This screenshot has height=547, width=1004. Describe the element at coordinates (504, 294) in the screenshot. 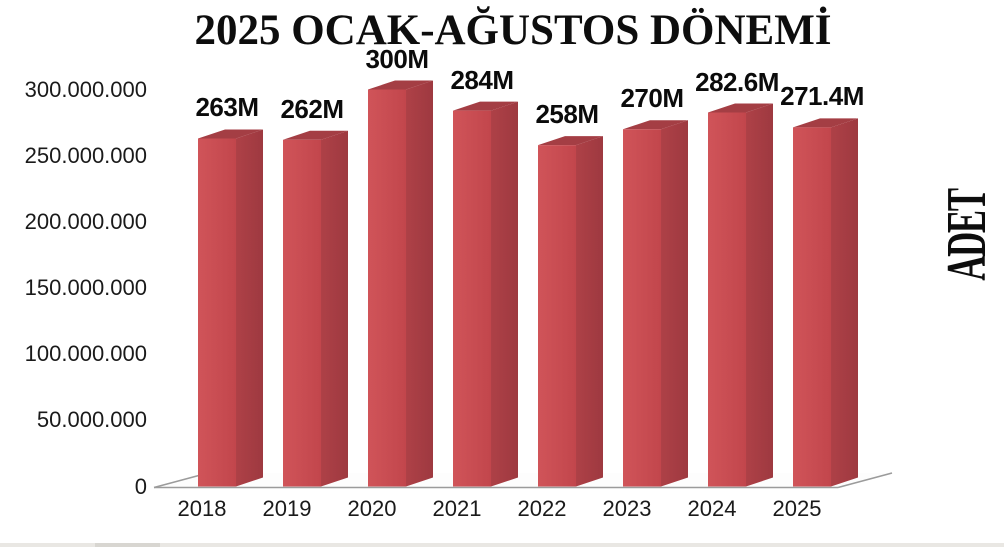

I see `bar-2021-side` at that location.